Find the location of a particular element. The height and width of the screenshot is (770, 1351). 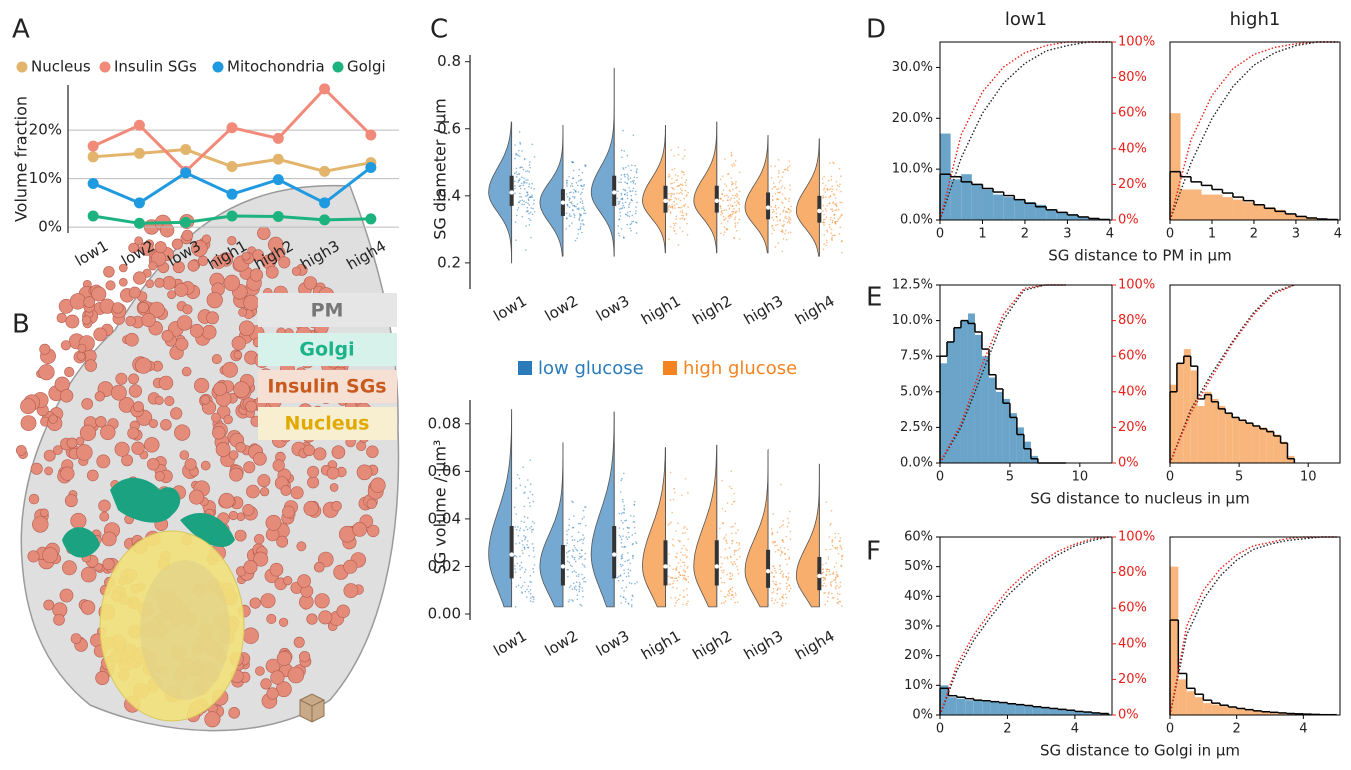

cdf-line is located at coordinates (1024, 131).